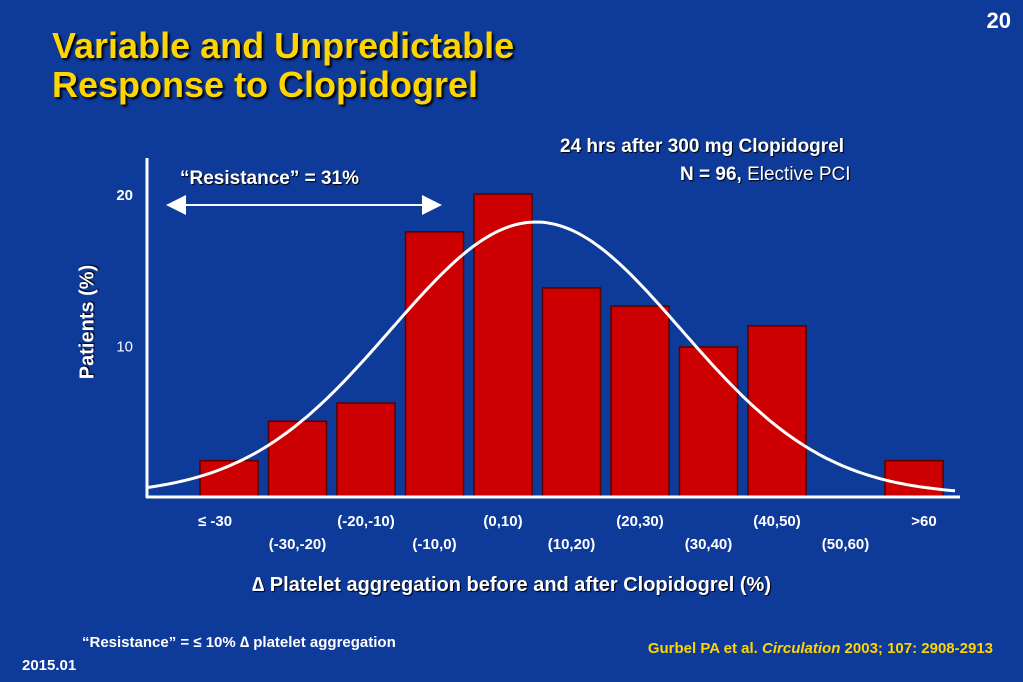 This screenshot has width=1023, height=682. Describe the element at coordinates (87, 322) in the screenshot. I see `y-axis-label: Patients (%)` at that location.